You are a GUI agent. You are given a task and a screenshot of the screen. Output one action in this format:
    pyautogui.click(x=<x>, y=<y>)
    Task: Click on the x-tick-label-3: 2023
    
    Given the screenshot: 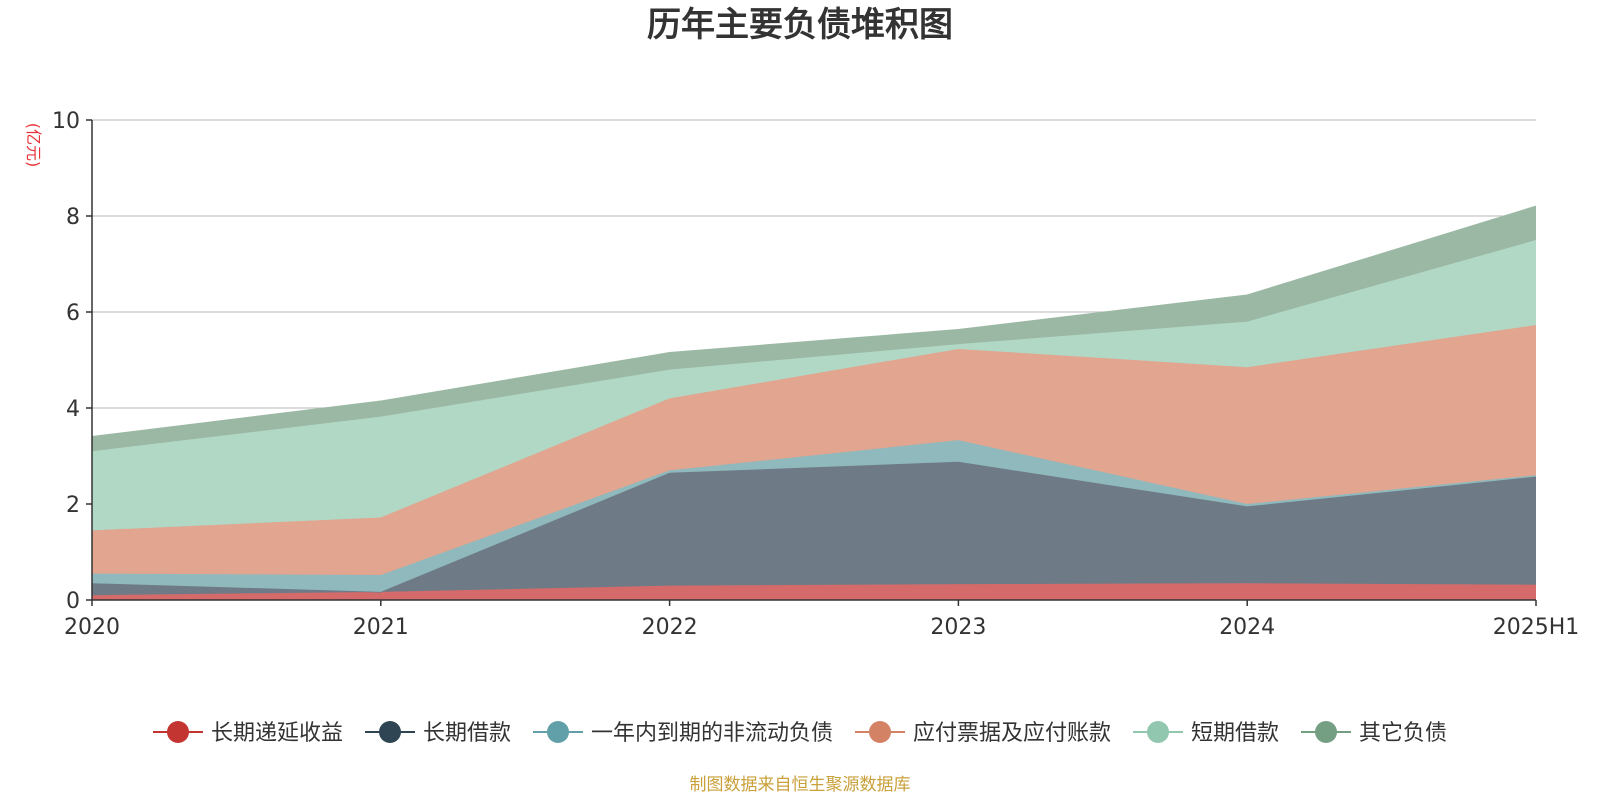 What is the action you would take?
    pyautogui.click(x=958, y=627)
    